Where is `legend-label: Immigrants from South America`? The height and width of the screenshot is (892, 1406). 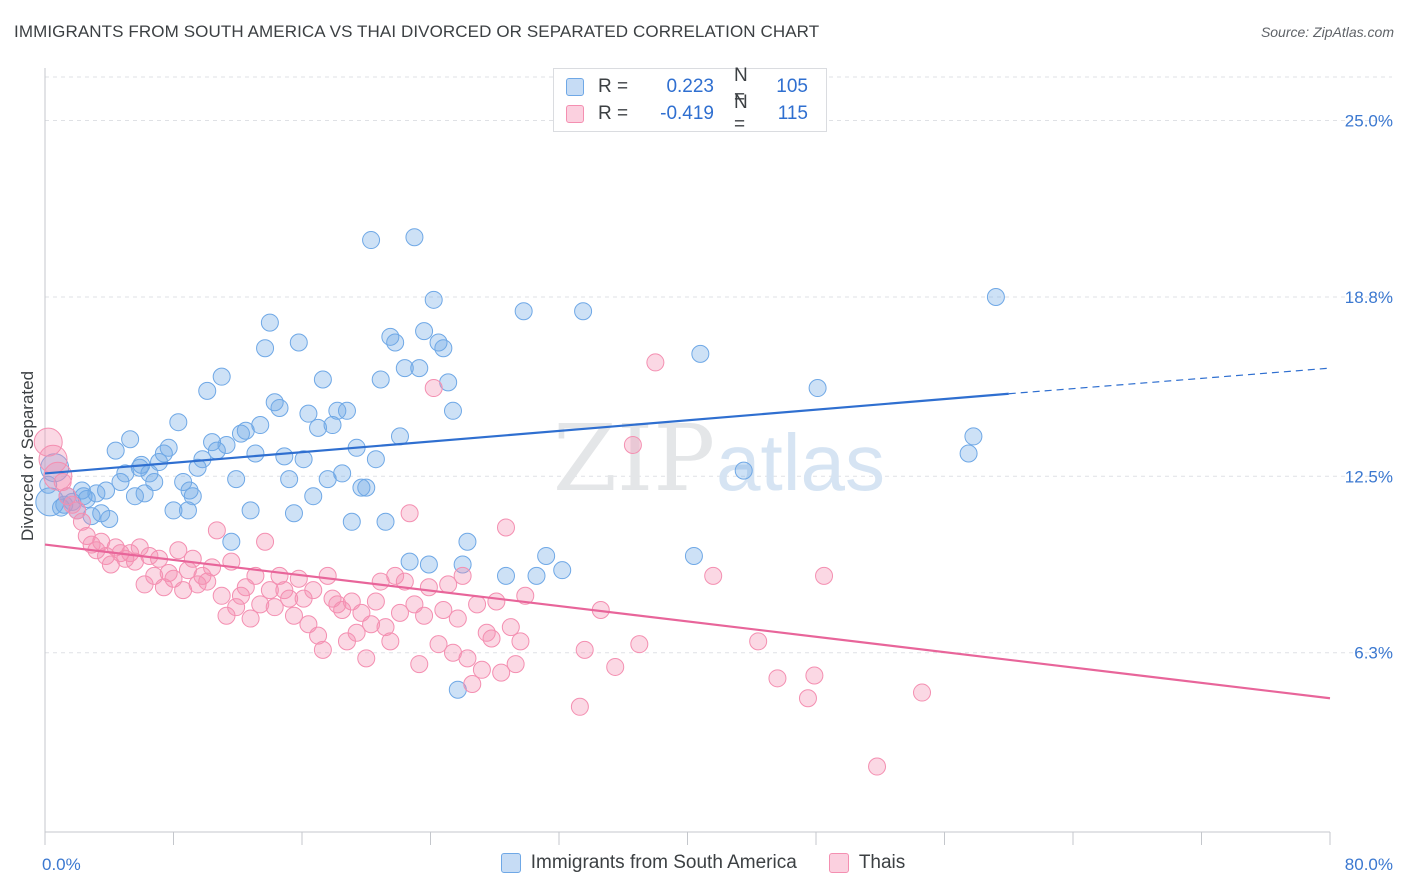 legend-label: Immigrants from South America is located at coordinates (663, 862).